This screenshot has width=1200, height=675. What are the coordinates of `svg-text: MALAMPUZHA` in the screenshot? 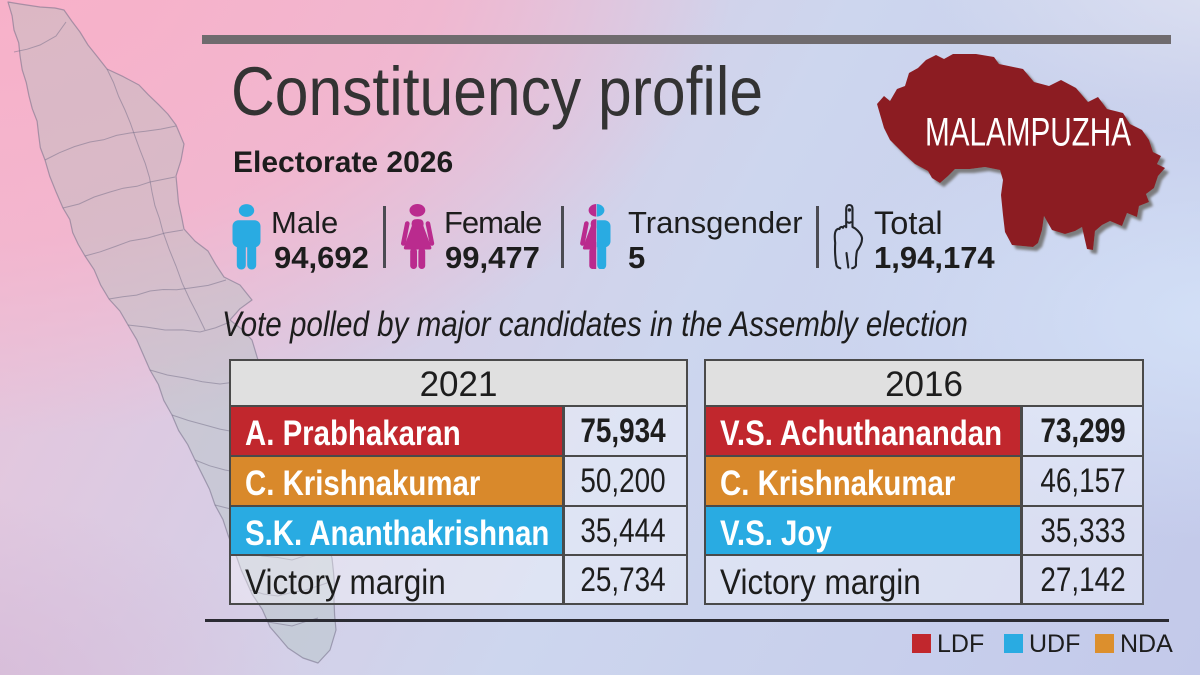 It's located at (1028, 133).